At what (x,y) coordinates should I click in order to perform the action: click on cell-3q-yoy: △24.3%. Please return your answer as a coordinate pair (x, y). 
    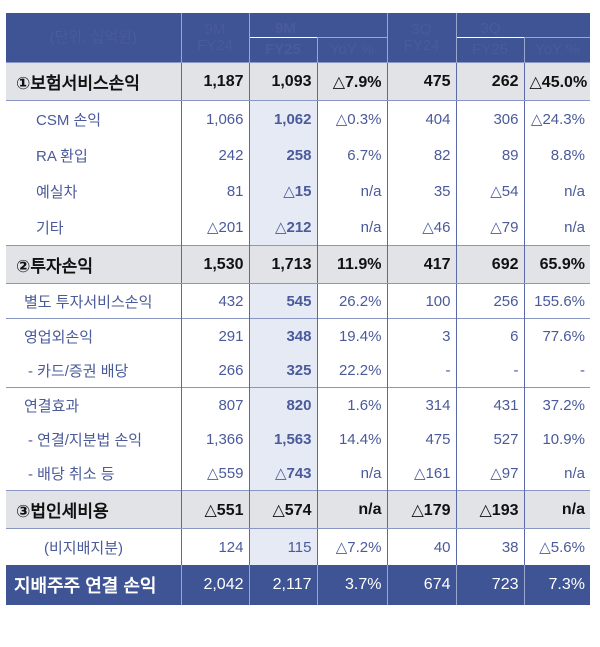
    Looking at the image, I should click on (556, 118).